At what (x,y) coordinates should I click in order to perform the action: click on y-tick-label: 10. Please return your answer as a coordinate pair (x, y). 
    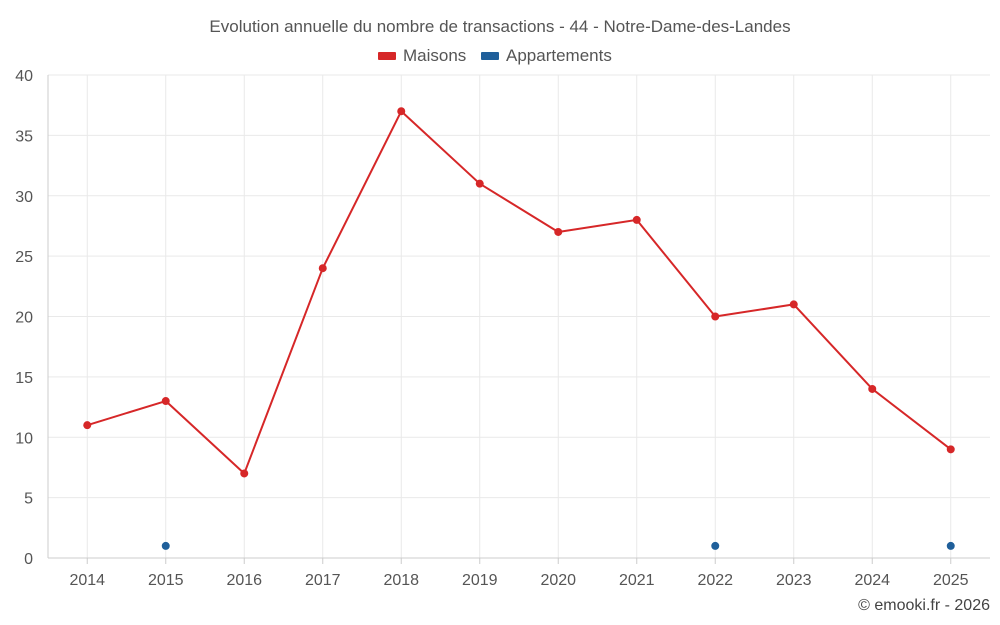
    Looking at the image, I should click on (24, 438).